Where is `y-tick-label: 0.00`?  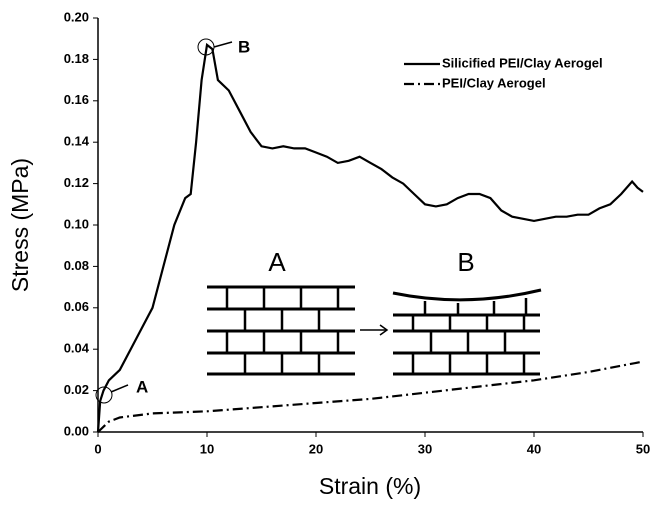
y-tick-label: 0.00 is located at coordinates (76, 430).